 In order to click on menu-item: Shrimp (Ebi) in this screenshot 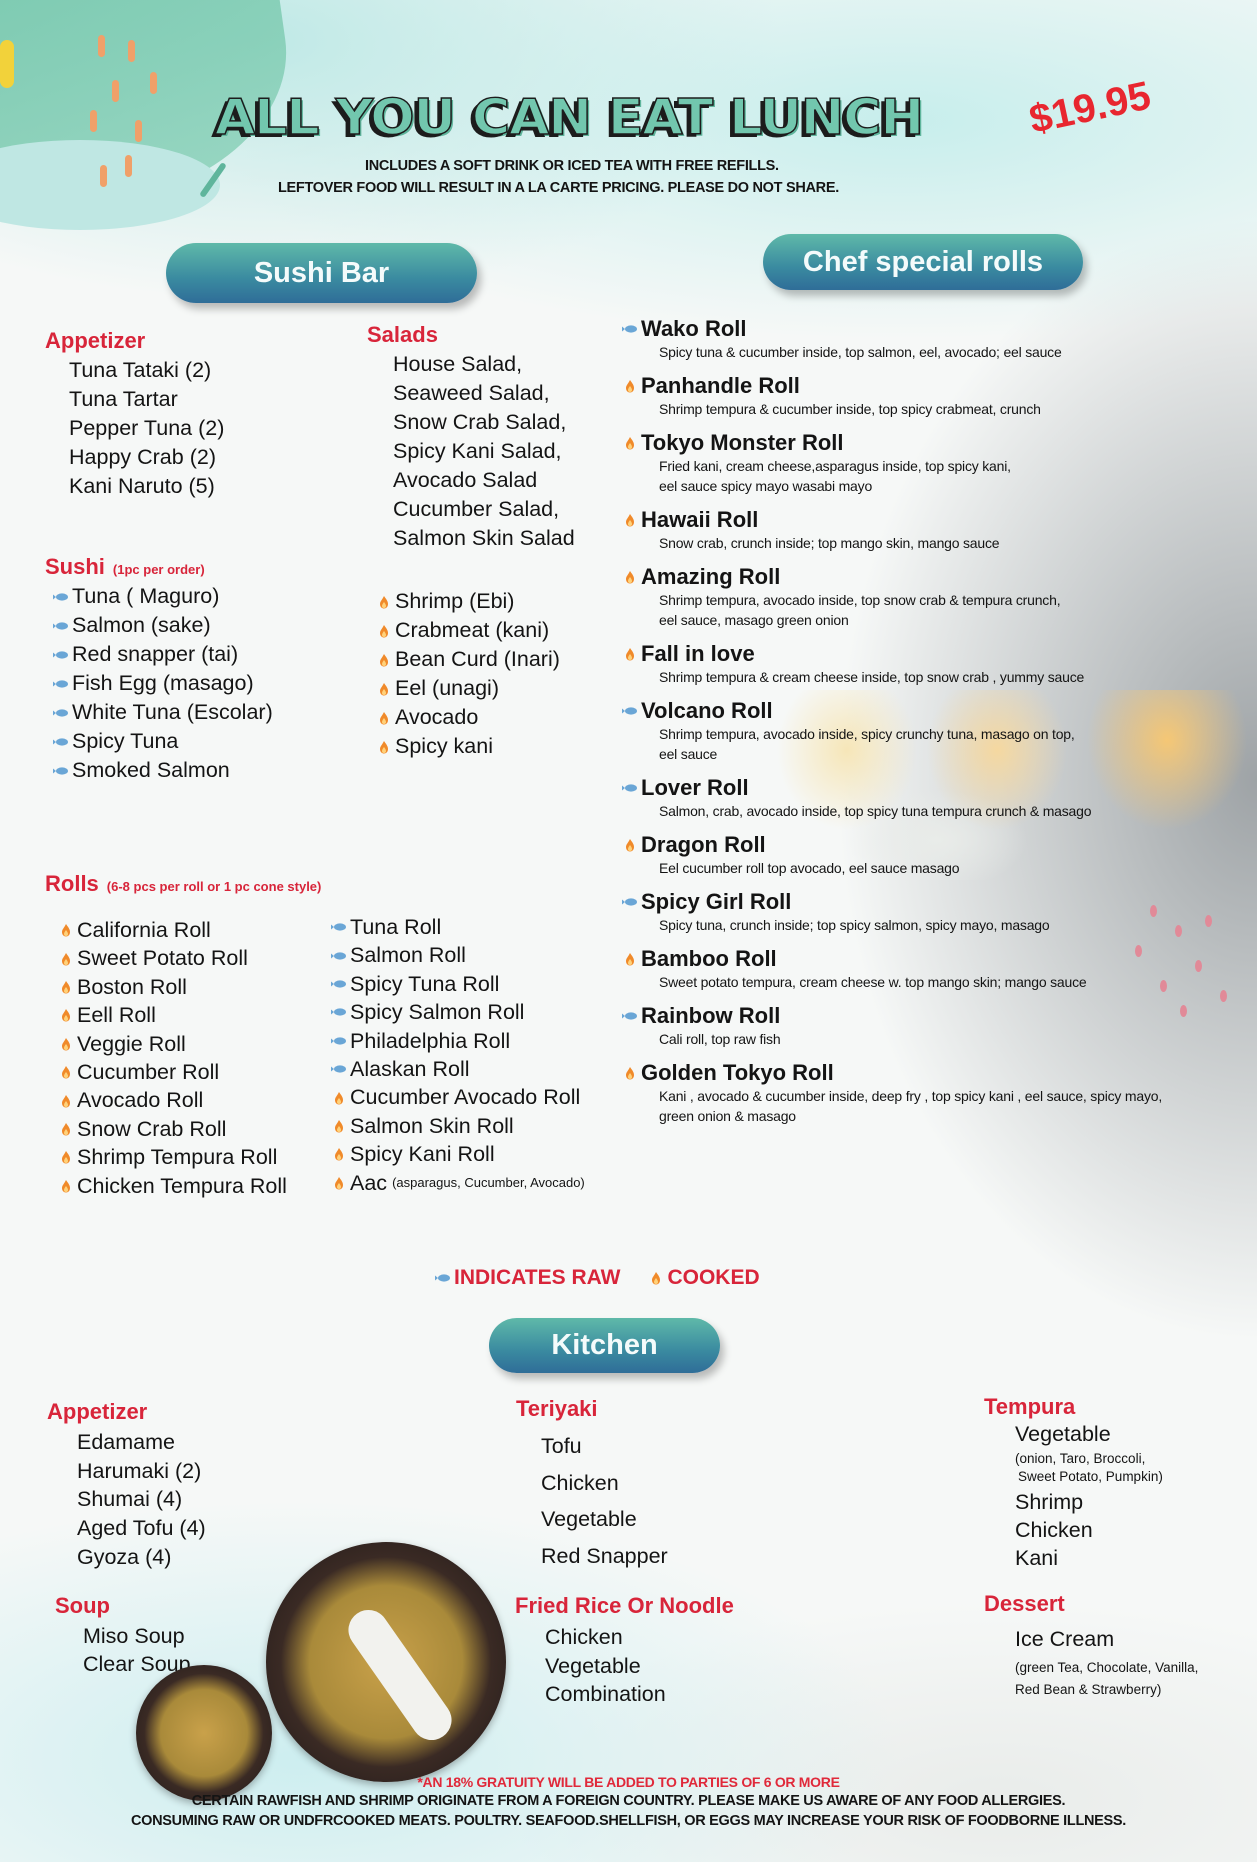, I will do `click(468, 601)`.